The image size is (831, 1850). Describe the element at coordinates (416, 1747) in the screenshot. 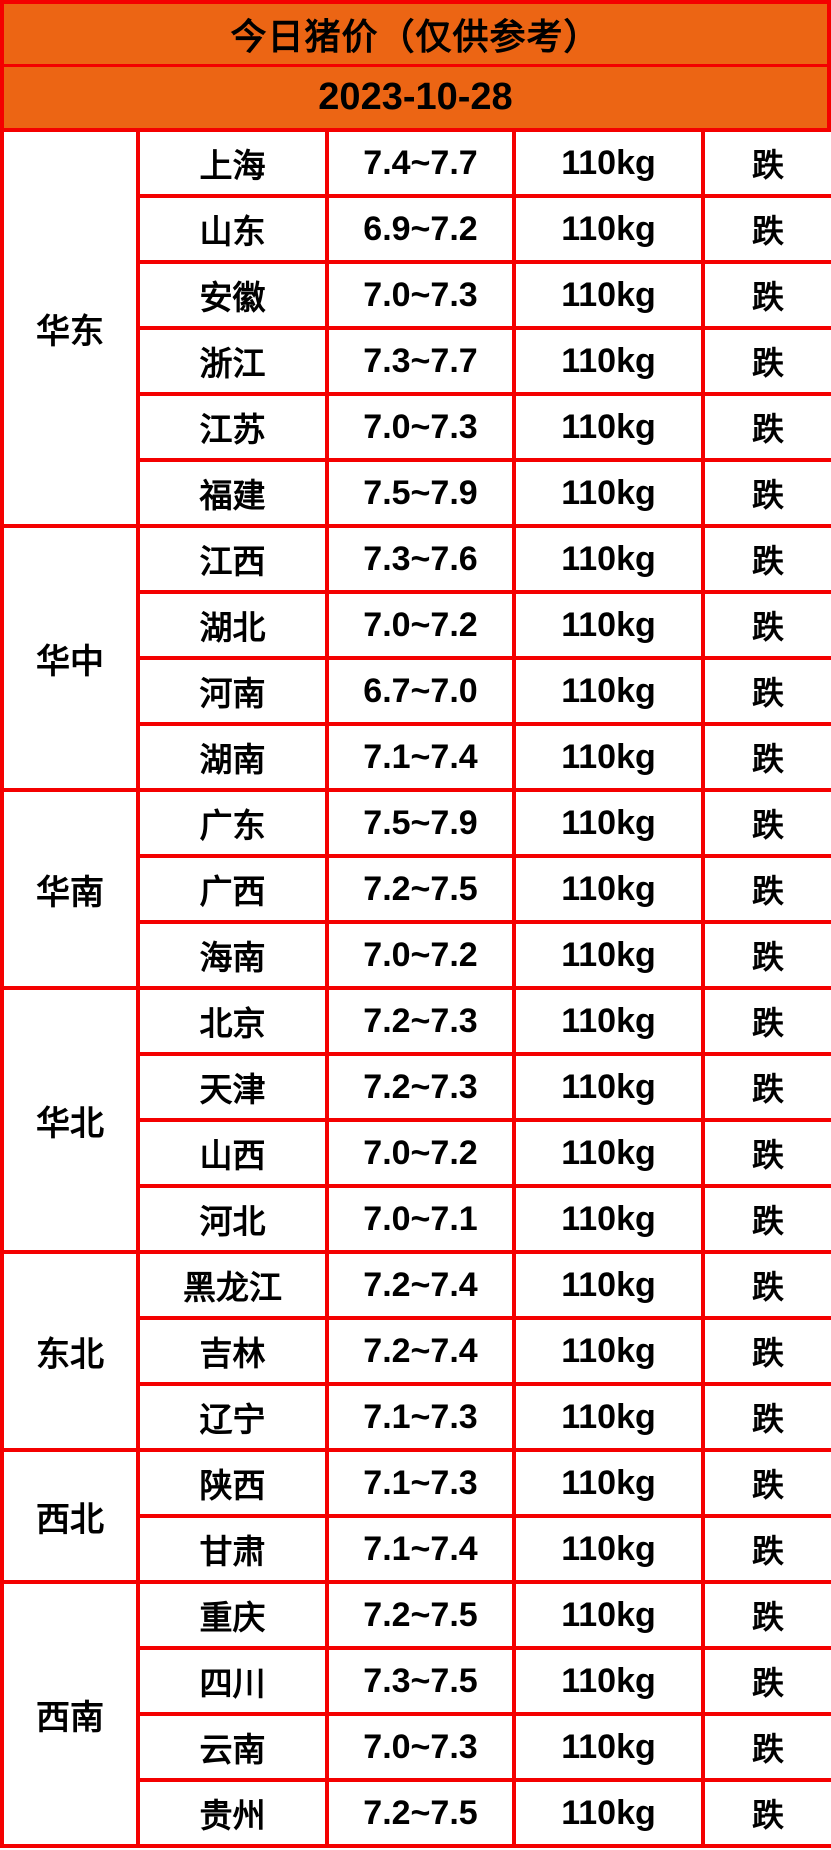

I see `table-row: 云南 7.0~7.3 110kg 跌` at that location.